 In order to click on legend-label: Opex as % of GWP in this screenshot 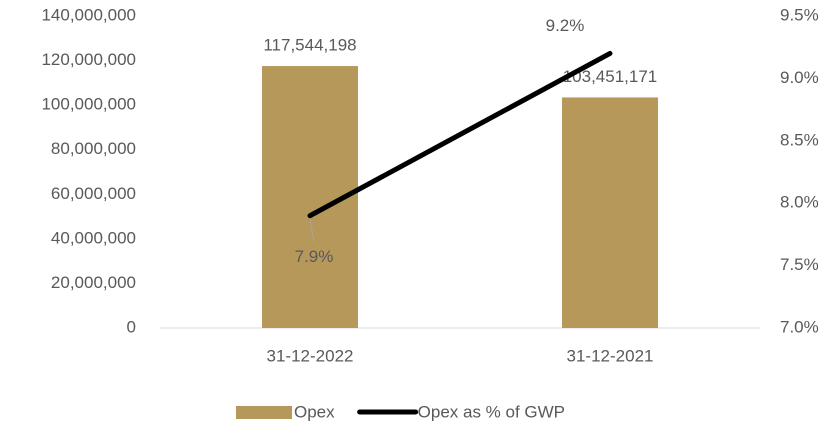, I will do `click(491, 411)`.